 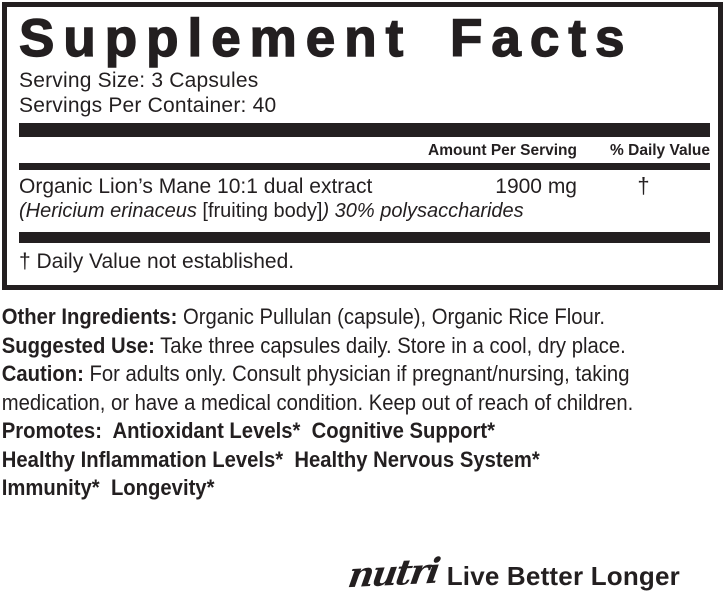 What do you see at coordinates (78, 345) in the screenshot?
I see `suggested-use-label: Suggested Use:` at bounding box center [78, 345].